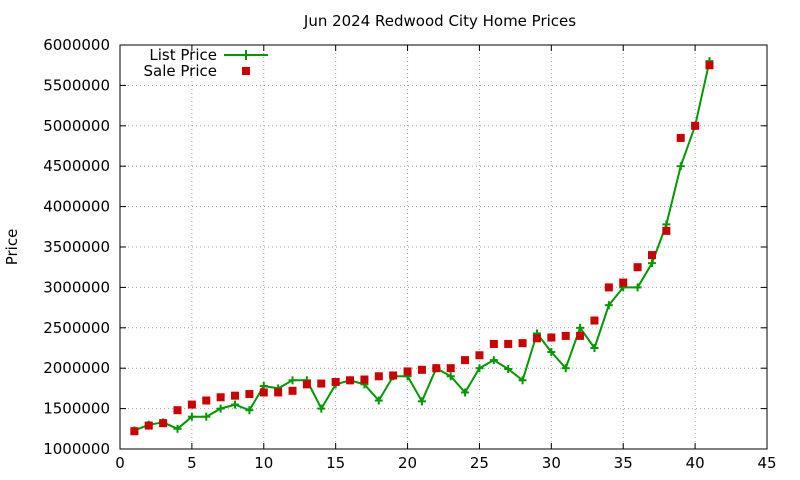  What do you see at coordinates (263, 463) in the screenshot?
I see `x-tick-label: 10` at bounding box center [263, 463].